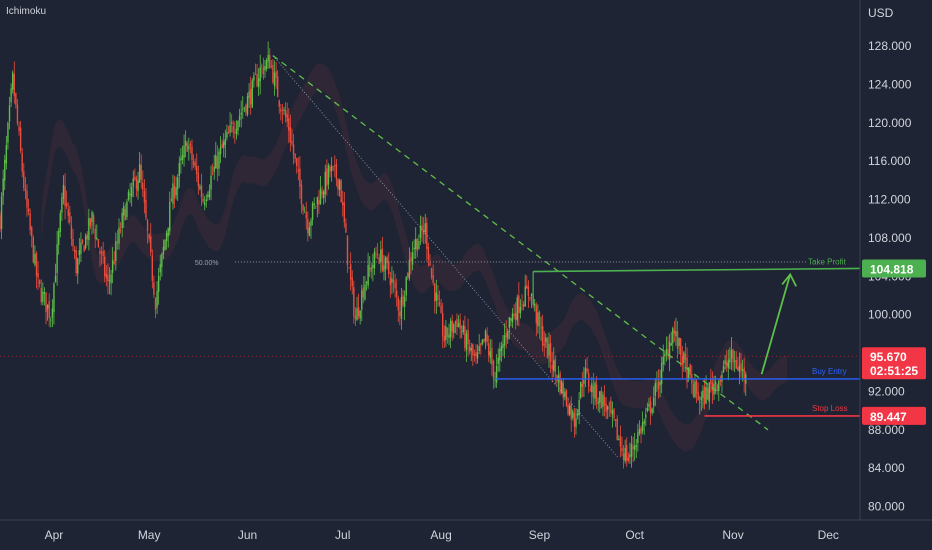 This screenshot has width=932, height=550. What do you see at coordinates (890, 238) in the screenshot?
I see `price-tick-label: 108.000` at bounding box center [890, 238].